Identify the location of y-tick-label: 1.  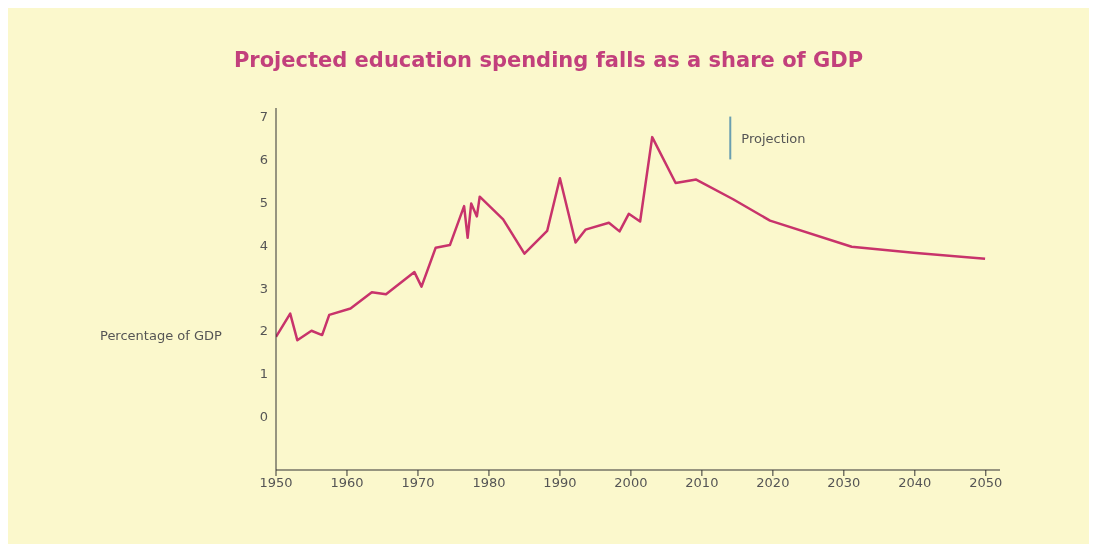
(263, 374).